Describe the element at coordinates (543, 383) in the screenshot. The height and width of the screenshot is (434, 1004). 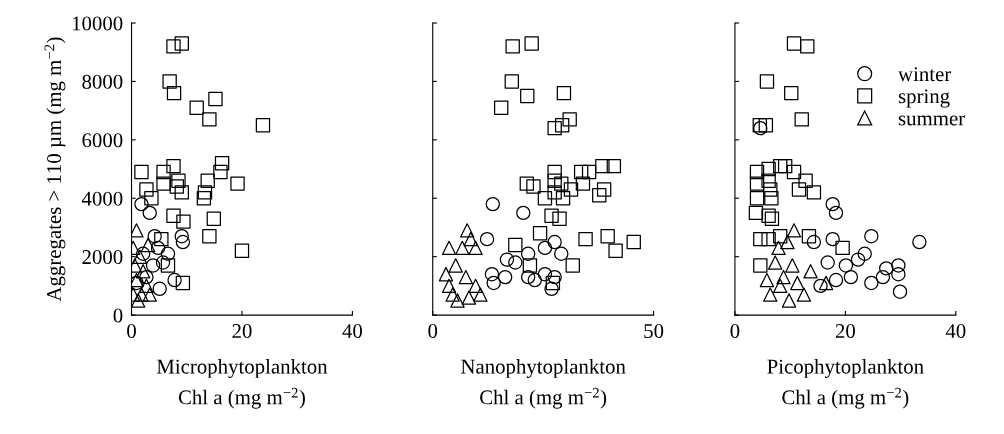
I see `x-axis-title: Nanophytoplankton Chl a (mg m$^{−2}$)` at that location.